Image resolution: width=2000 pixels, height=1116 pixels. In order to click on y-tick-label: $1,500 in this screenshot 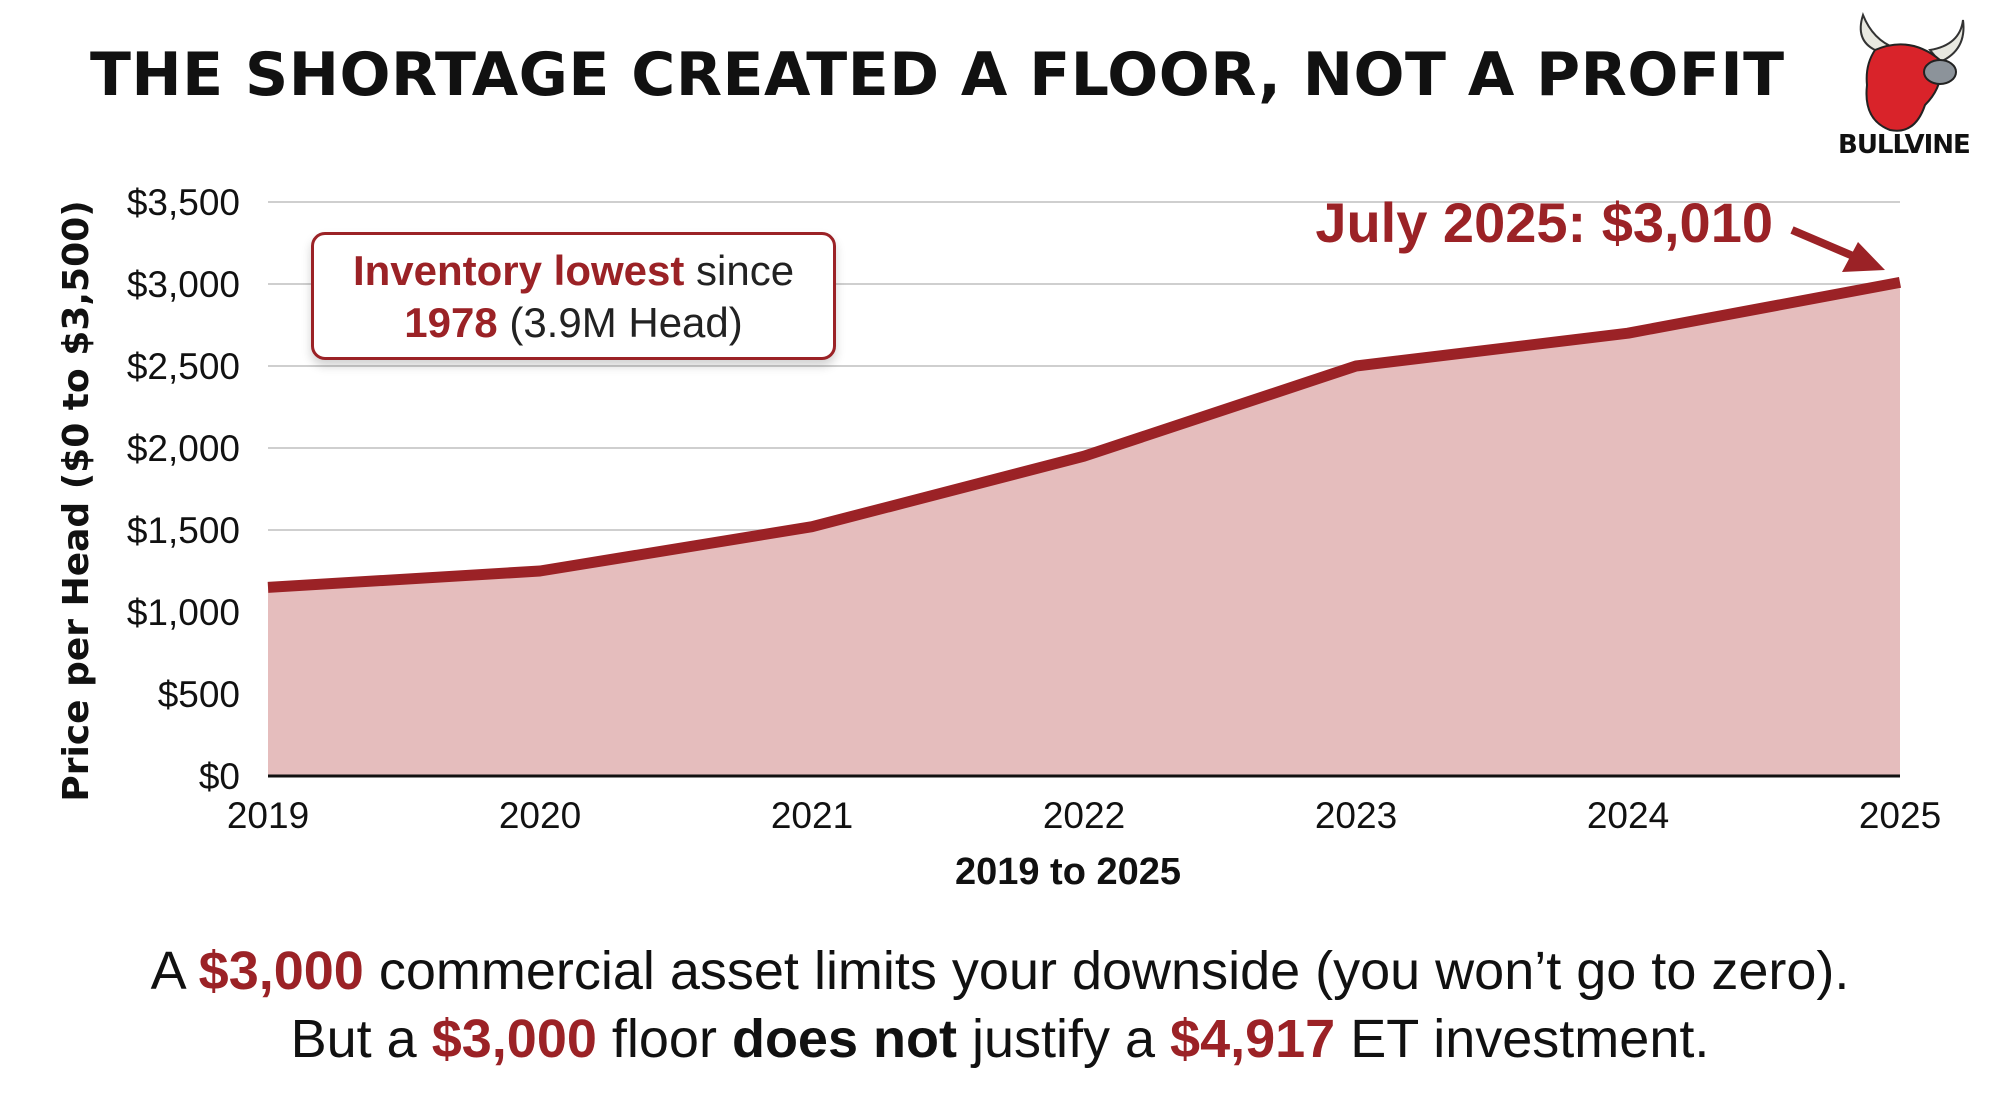, I will do `click(183, 530)`.